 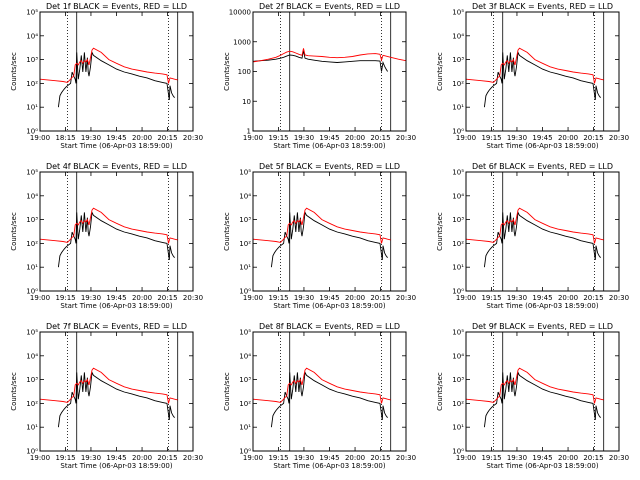 What do you see at coordinates (116, 326) in the screenshot?
I see `panel-title: Det 7f BLACK = Events, RED = LLD` at bounding box center [116, 326].